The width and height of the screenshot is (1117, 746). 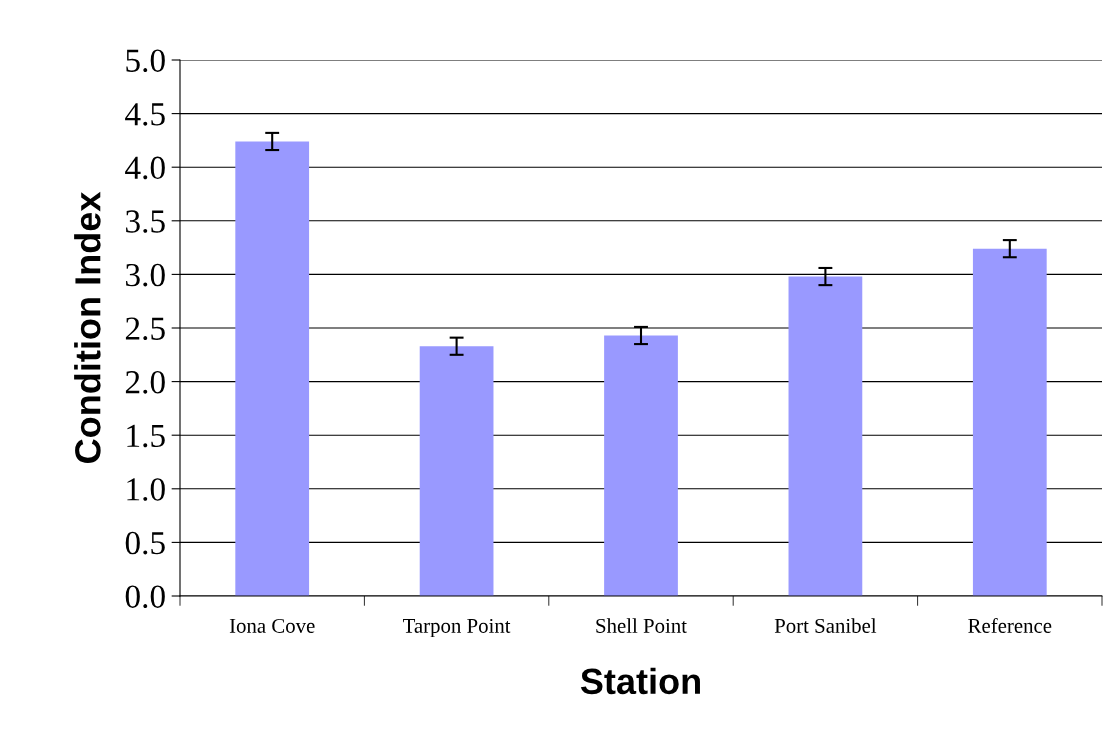 What do you see at coordinates (272, 625) in the screenshot?
I see `x-tick-label: Iona Cove` at bounding box center [272, 625].